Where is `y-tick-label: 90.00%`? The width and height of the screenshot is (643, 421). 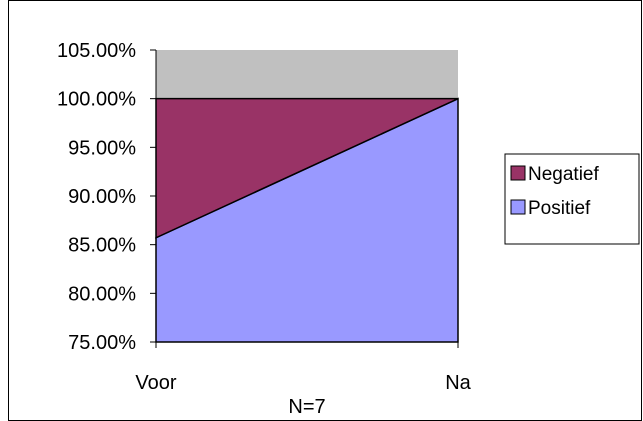
y-tick-label: 90.00% is located at coordinates (102, 197).